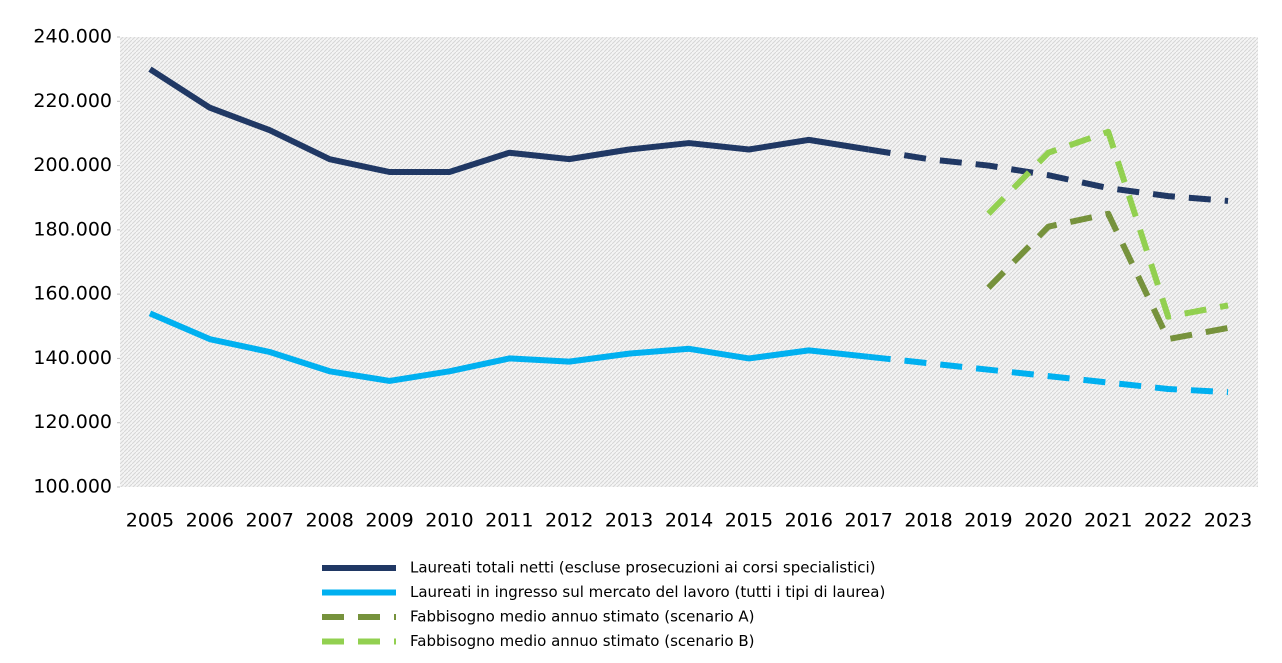  I want to click on x-tick-label: 2022, so click(1168, 521).